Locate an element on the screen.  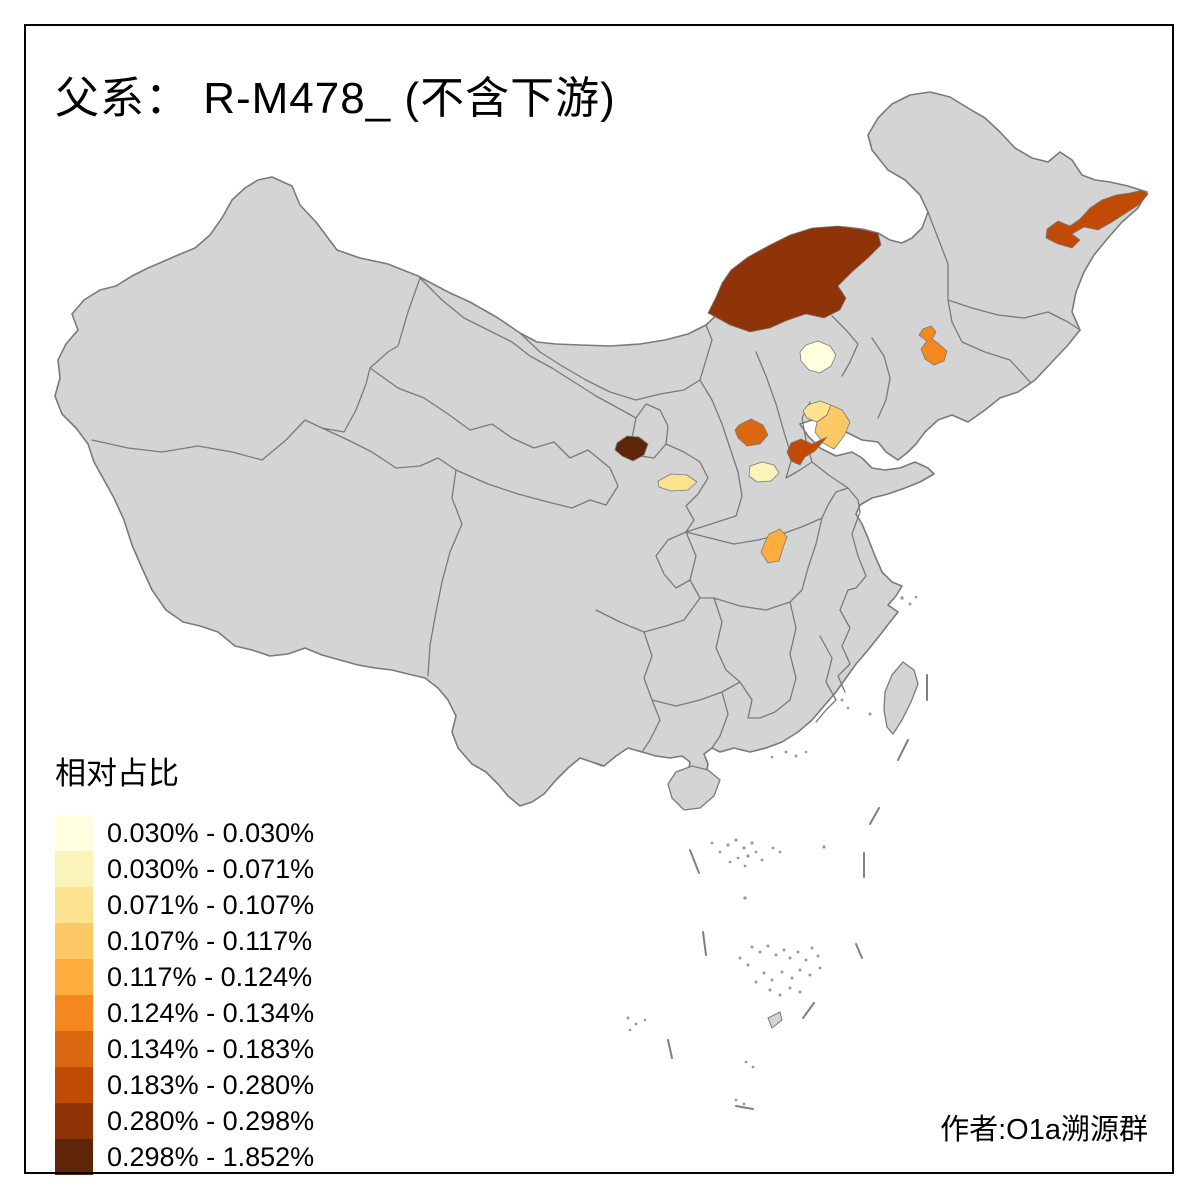
island-dots is located at coordinates (772, 850).